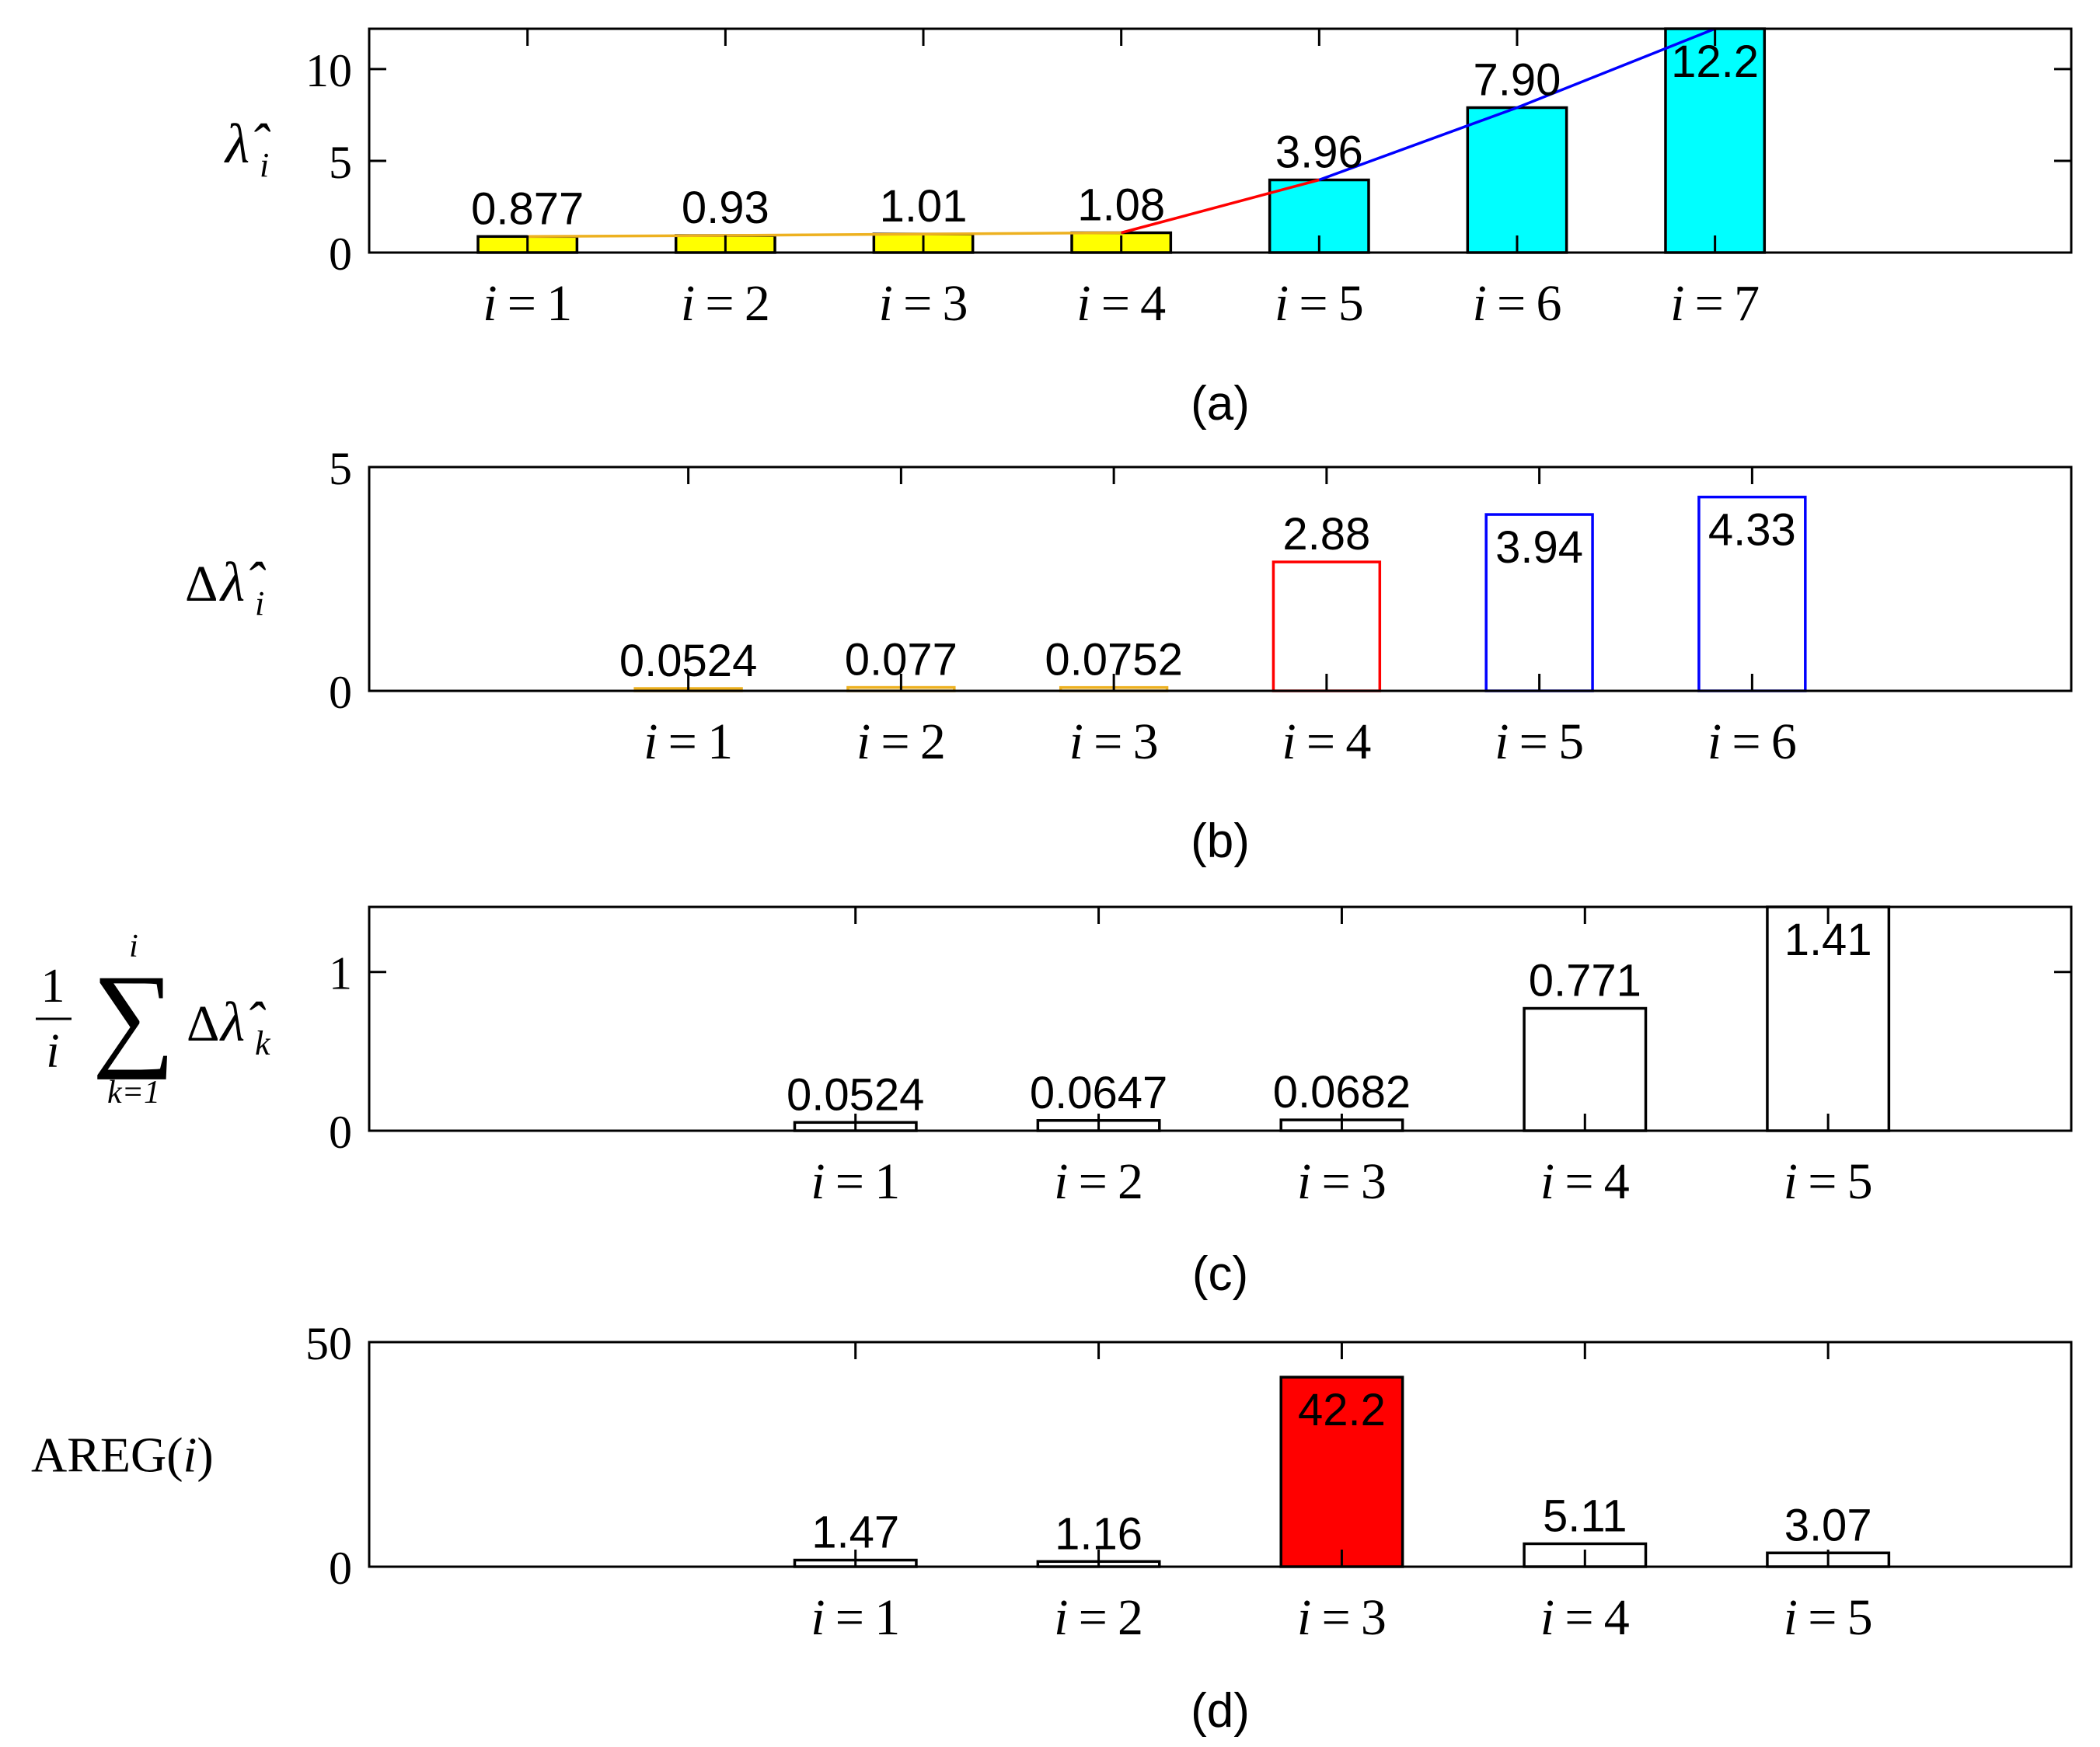 The height and width of the screenshot is (1747, 2100). What do you see at coordinates (1342, 1092) in the screenshot?
I see `data-label: 0.0682` at bounding box center [1342, 1092].